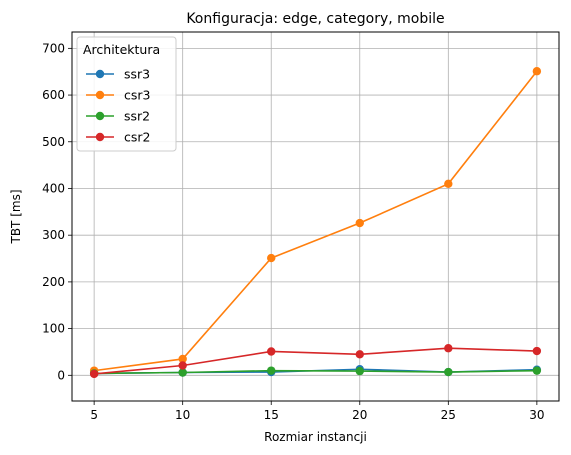  Describe the element at coordinates (118, 95) in the screenshot. I see `legend-item-csr3: csr3` at that location.